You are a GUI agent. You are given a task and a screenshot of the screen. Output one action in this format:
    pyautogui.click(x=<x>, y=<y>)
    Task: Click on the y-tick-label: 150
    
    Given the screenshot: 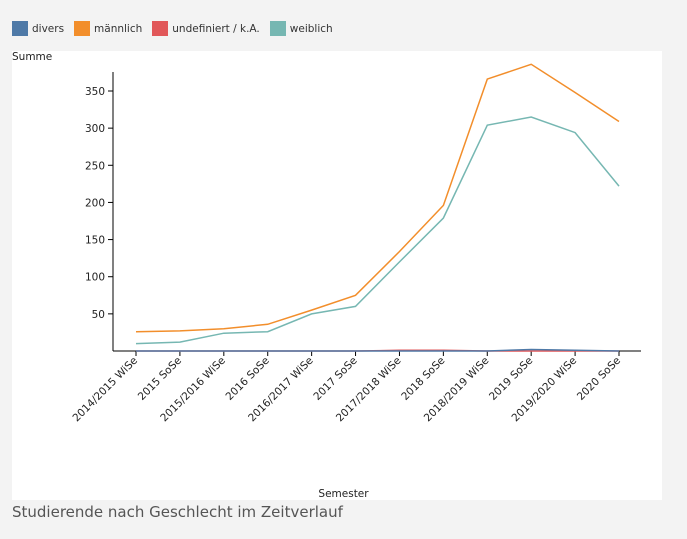 What is the action you would take?
    pyautogui.click(x=95, y=241)
    